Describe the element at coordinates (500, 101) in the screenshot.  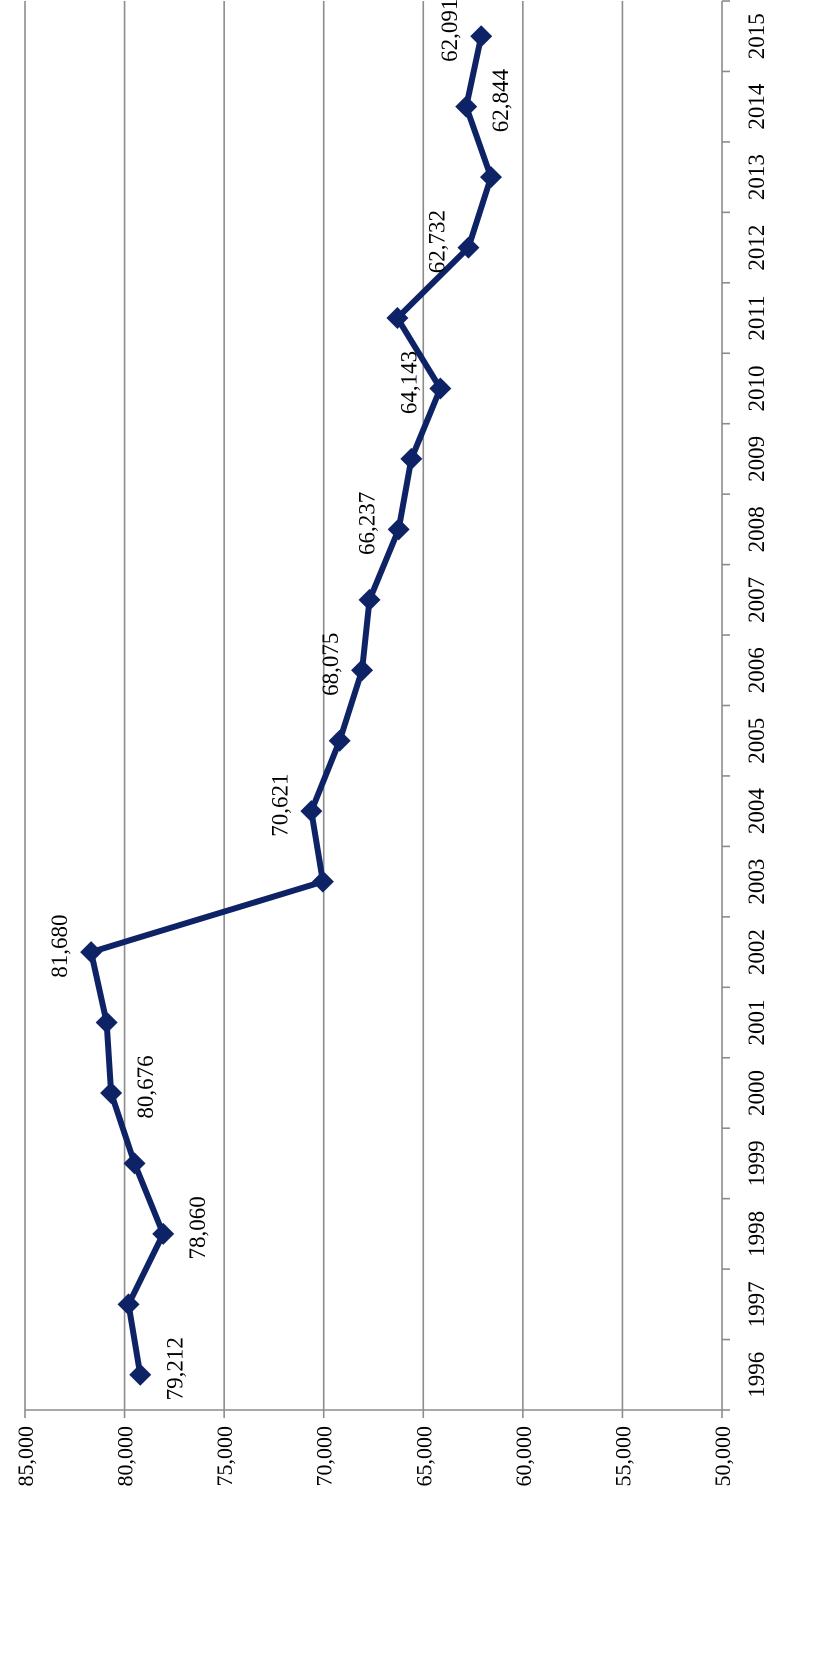
I see `data-label: 62,844` at that location.